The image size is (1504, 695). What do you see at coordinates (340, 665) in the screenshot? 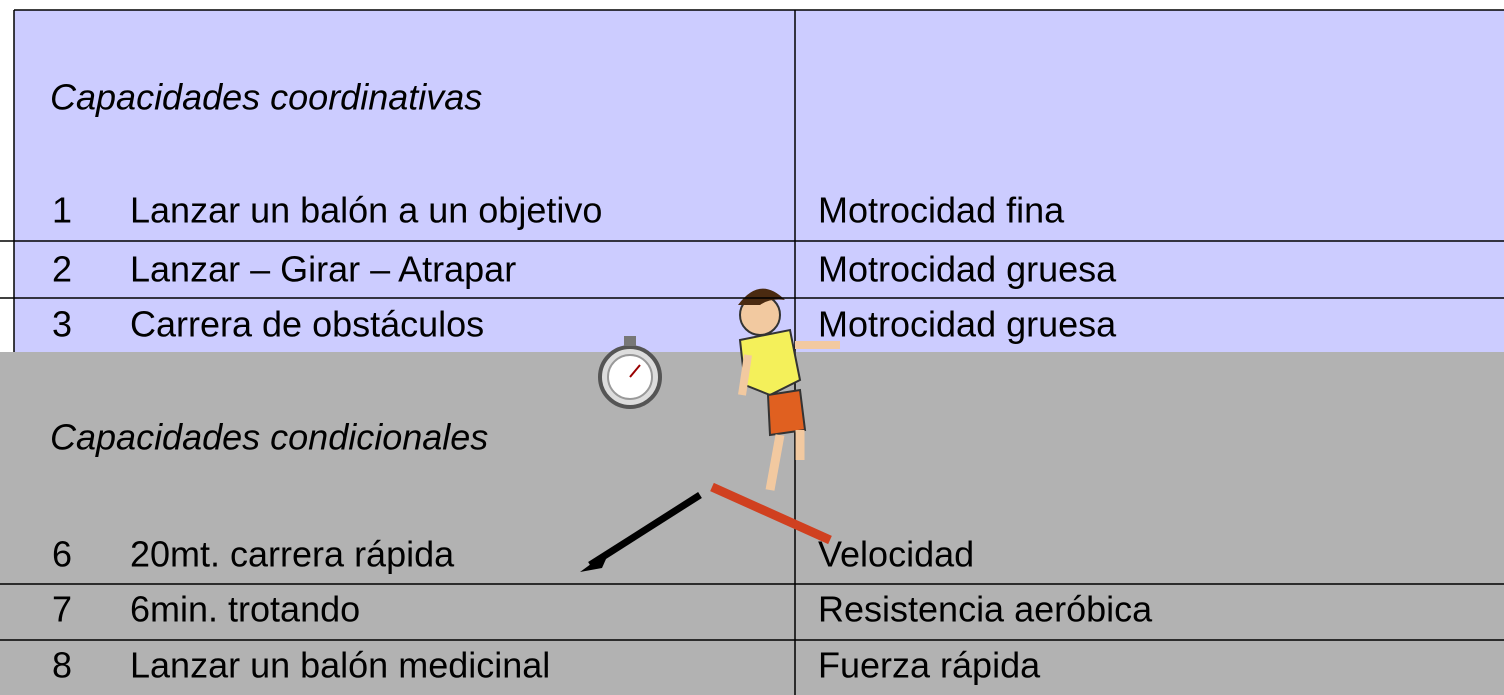
I see `row-label: Lanzar un balón medicinal` at bounding box center [340, 665].